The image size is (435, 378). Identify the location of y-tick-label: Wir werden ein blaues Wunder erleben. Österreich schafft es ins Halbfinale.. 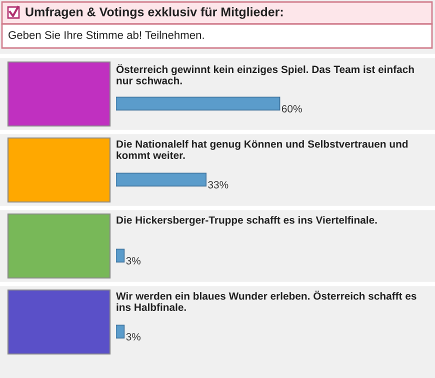
(266, 300).